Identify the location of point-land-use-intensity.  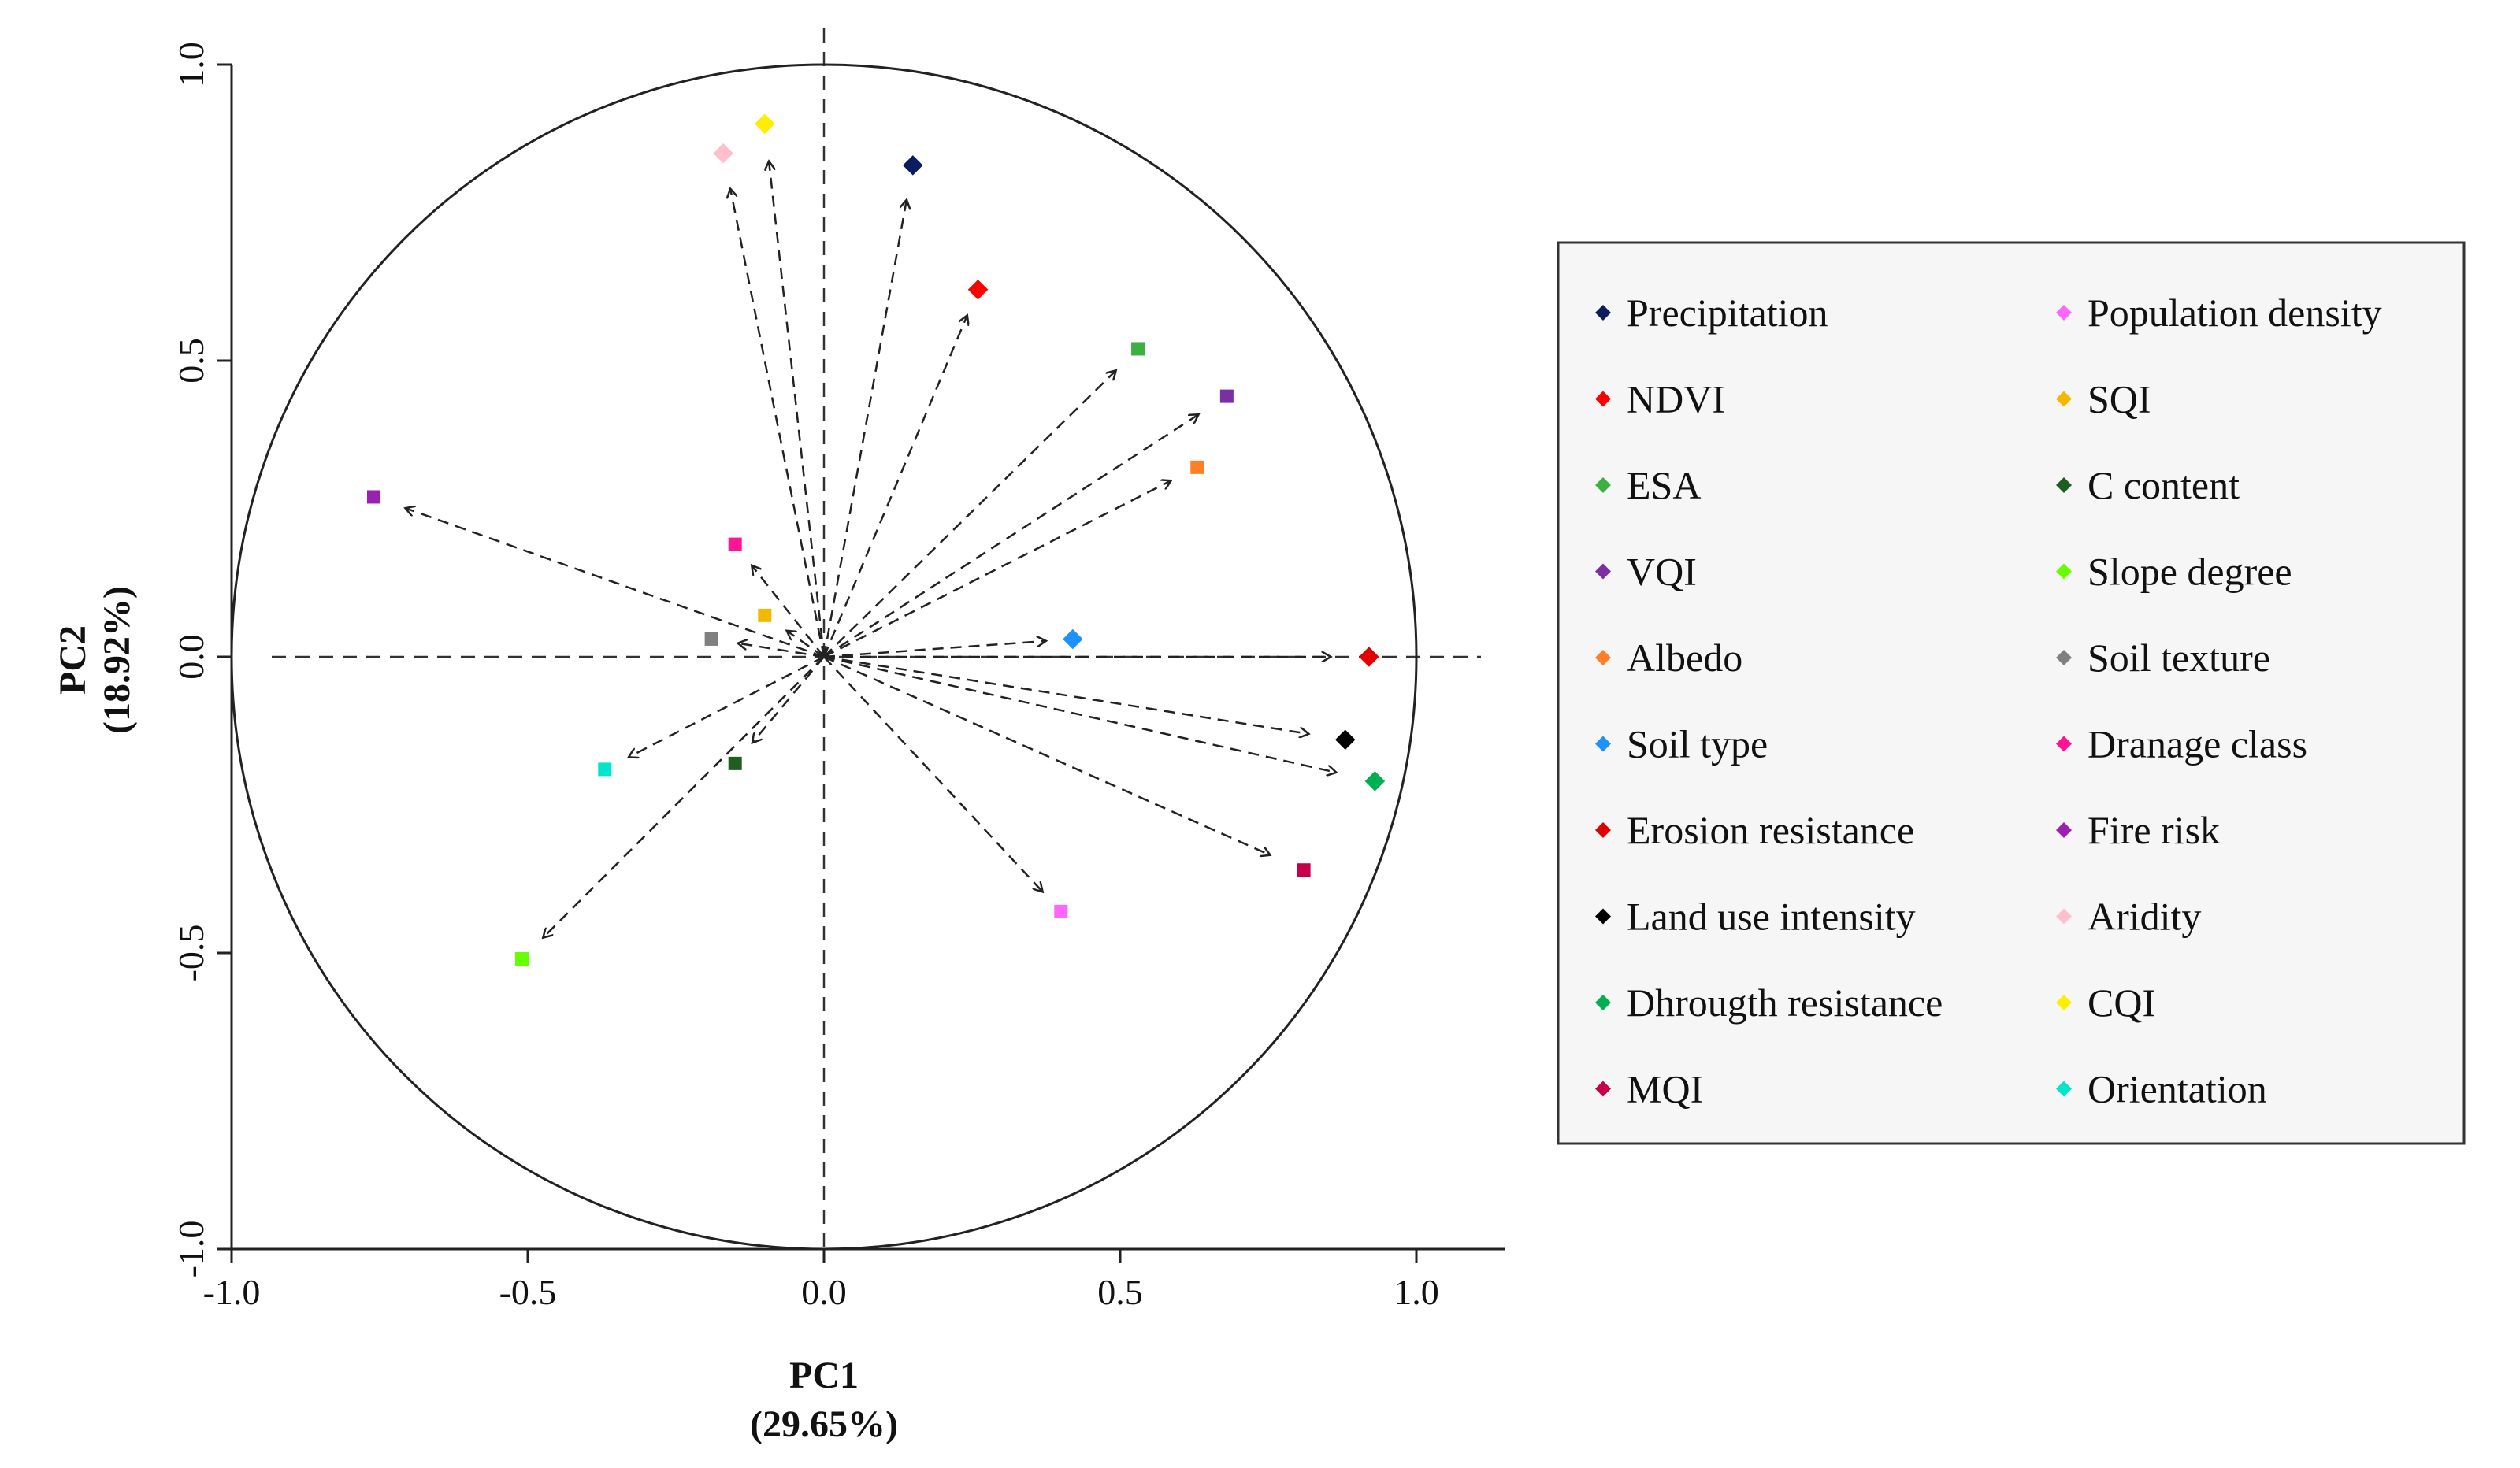
(1345, 740).